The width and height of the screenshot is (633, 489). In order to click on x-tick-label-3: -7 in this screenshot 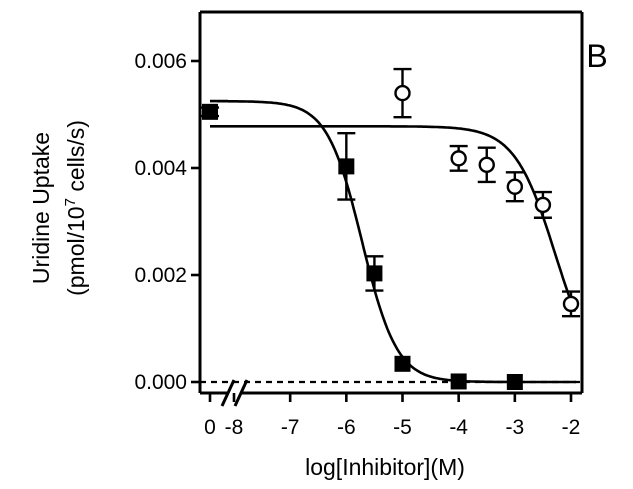, I will do `click(290, 427)`.